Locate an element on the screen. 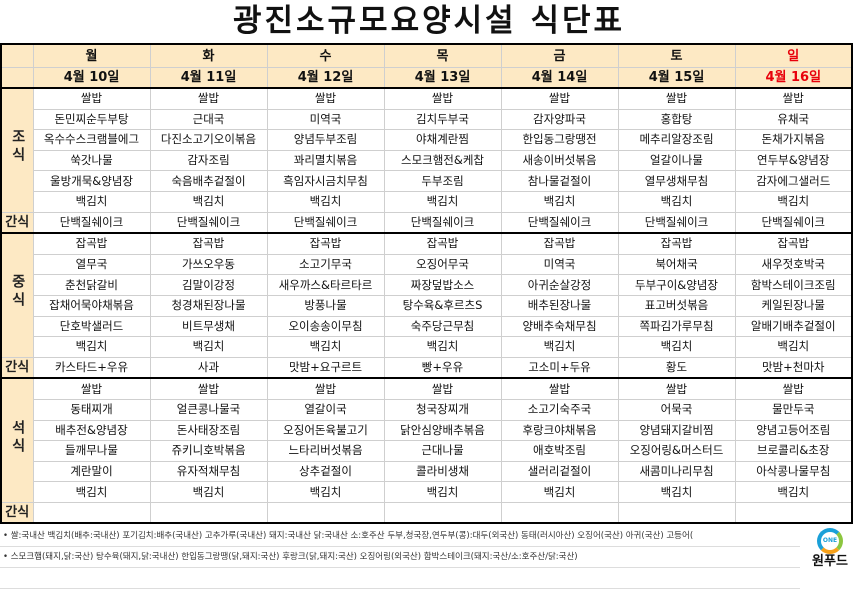  menu-item: 배추된장나물 is located at coordinates (559, 305).